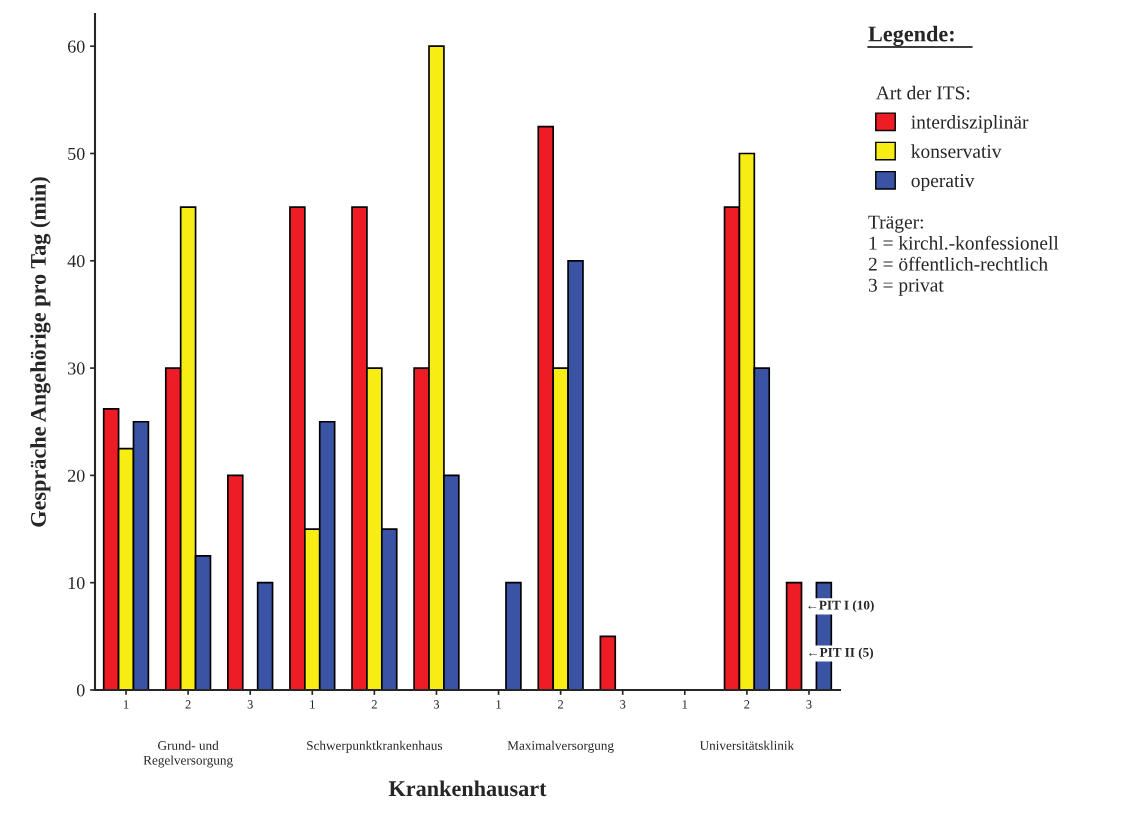 This screenshot has height=816, width=1127. I want to click on y-tick-label: 30, so click(76, 368).